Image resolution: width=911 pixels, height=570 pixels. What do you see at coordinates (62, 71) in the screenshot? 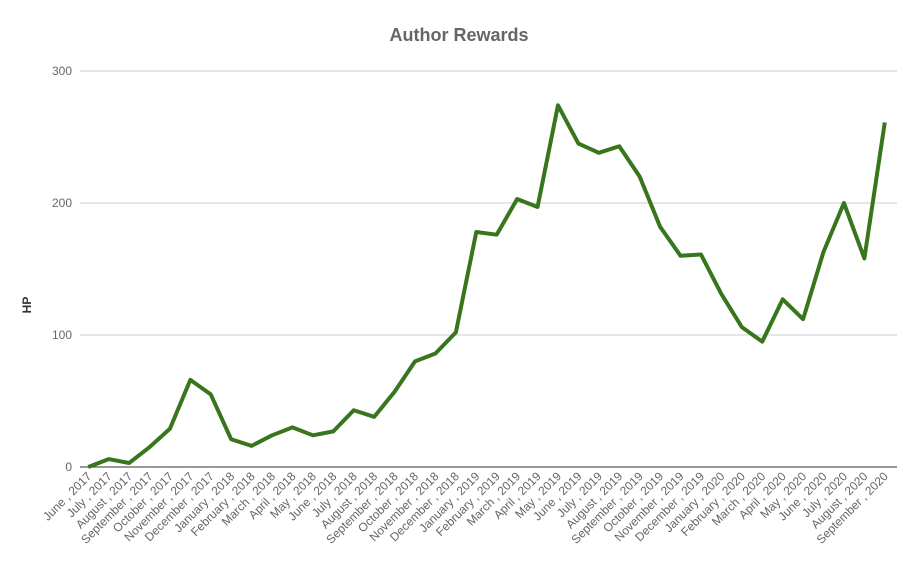
I see `y-tick-label: 300` at bounding box center [62, 71].